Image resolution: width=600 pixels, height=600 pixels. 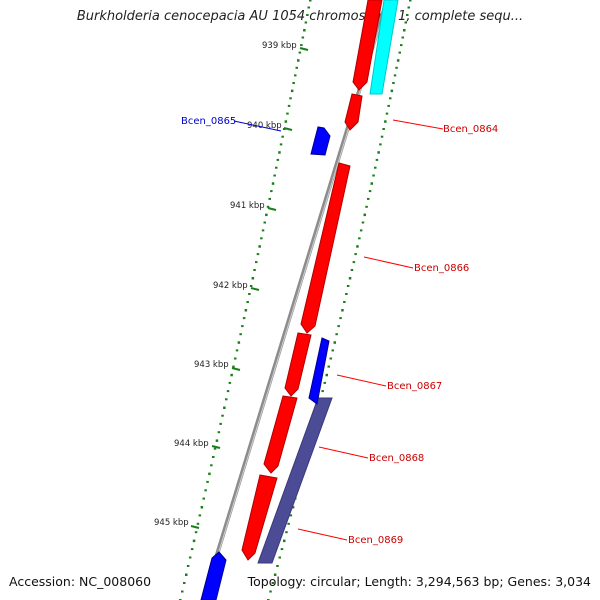 What do you see at coordinates (295, 480) in the screenshot?
I see `purple-feature` at bounding box center [295, 480].